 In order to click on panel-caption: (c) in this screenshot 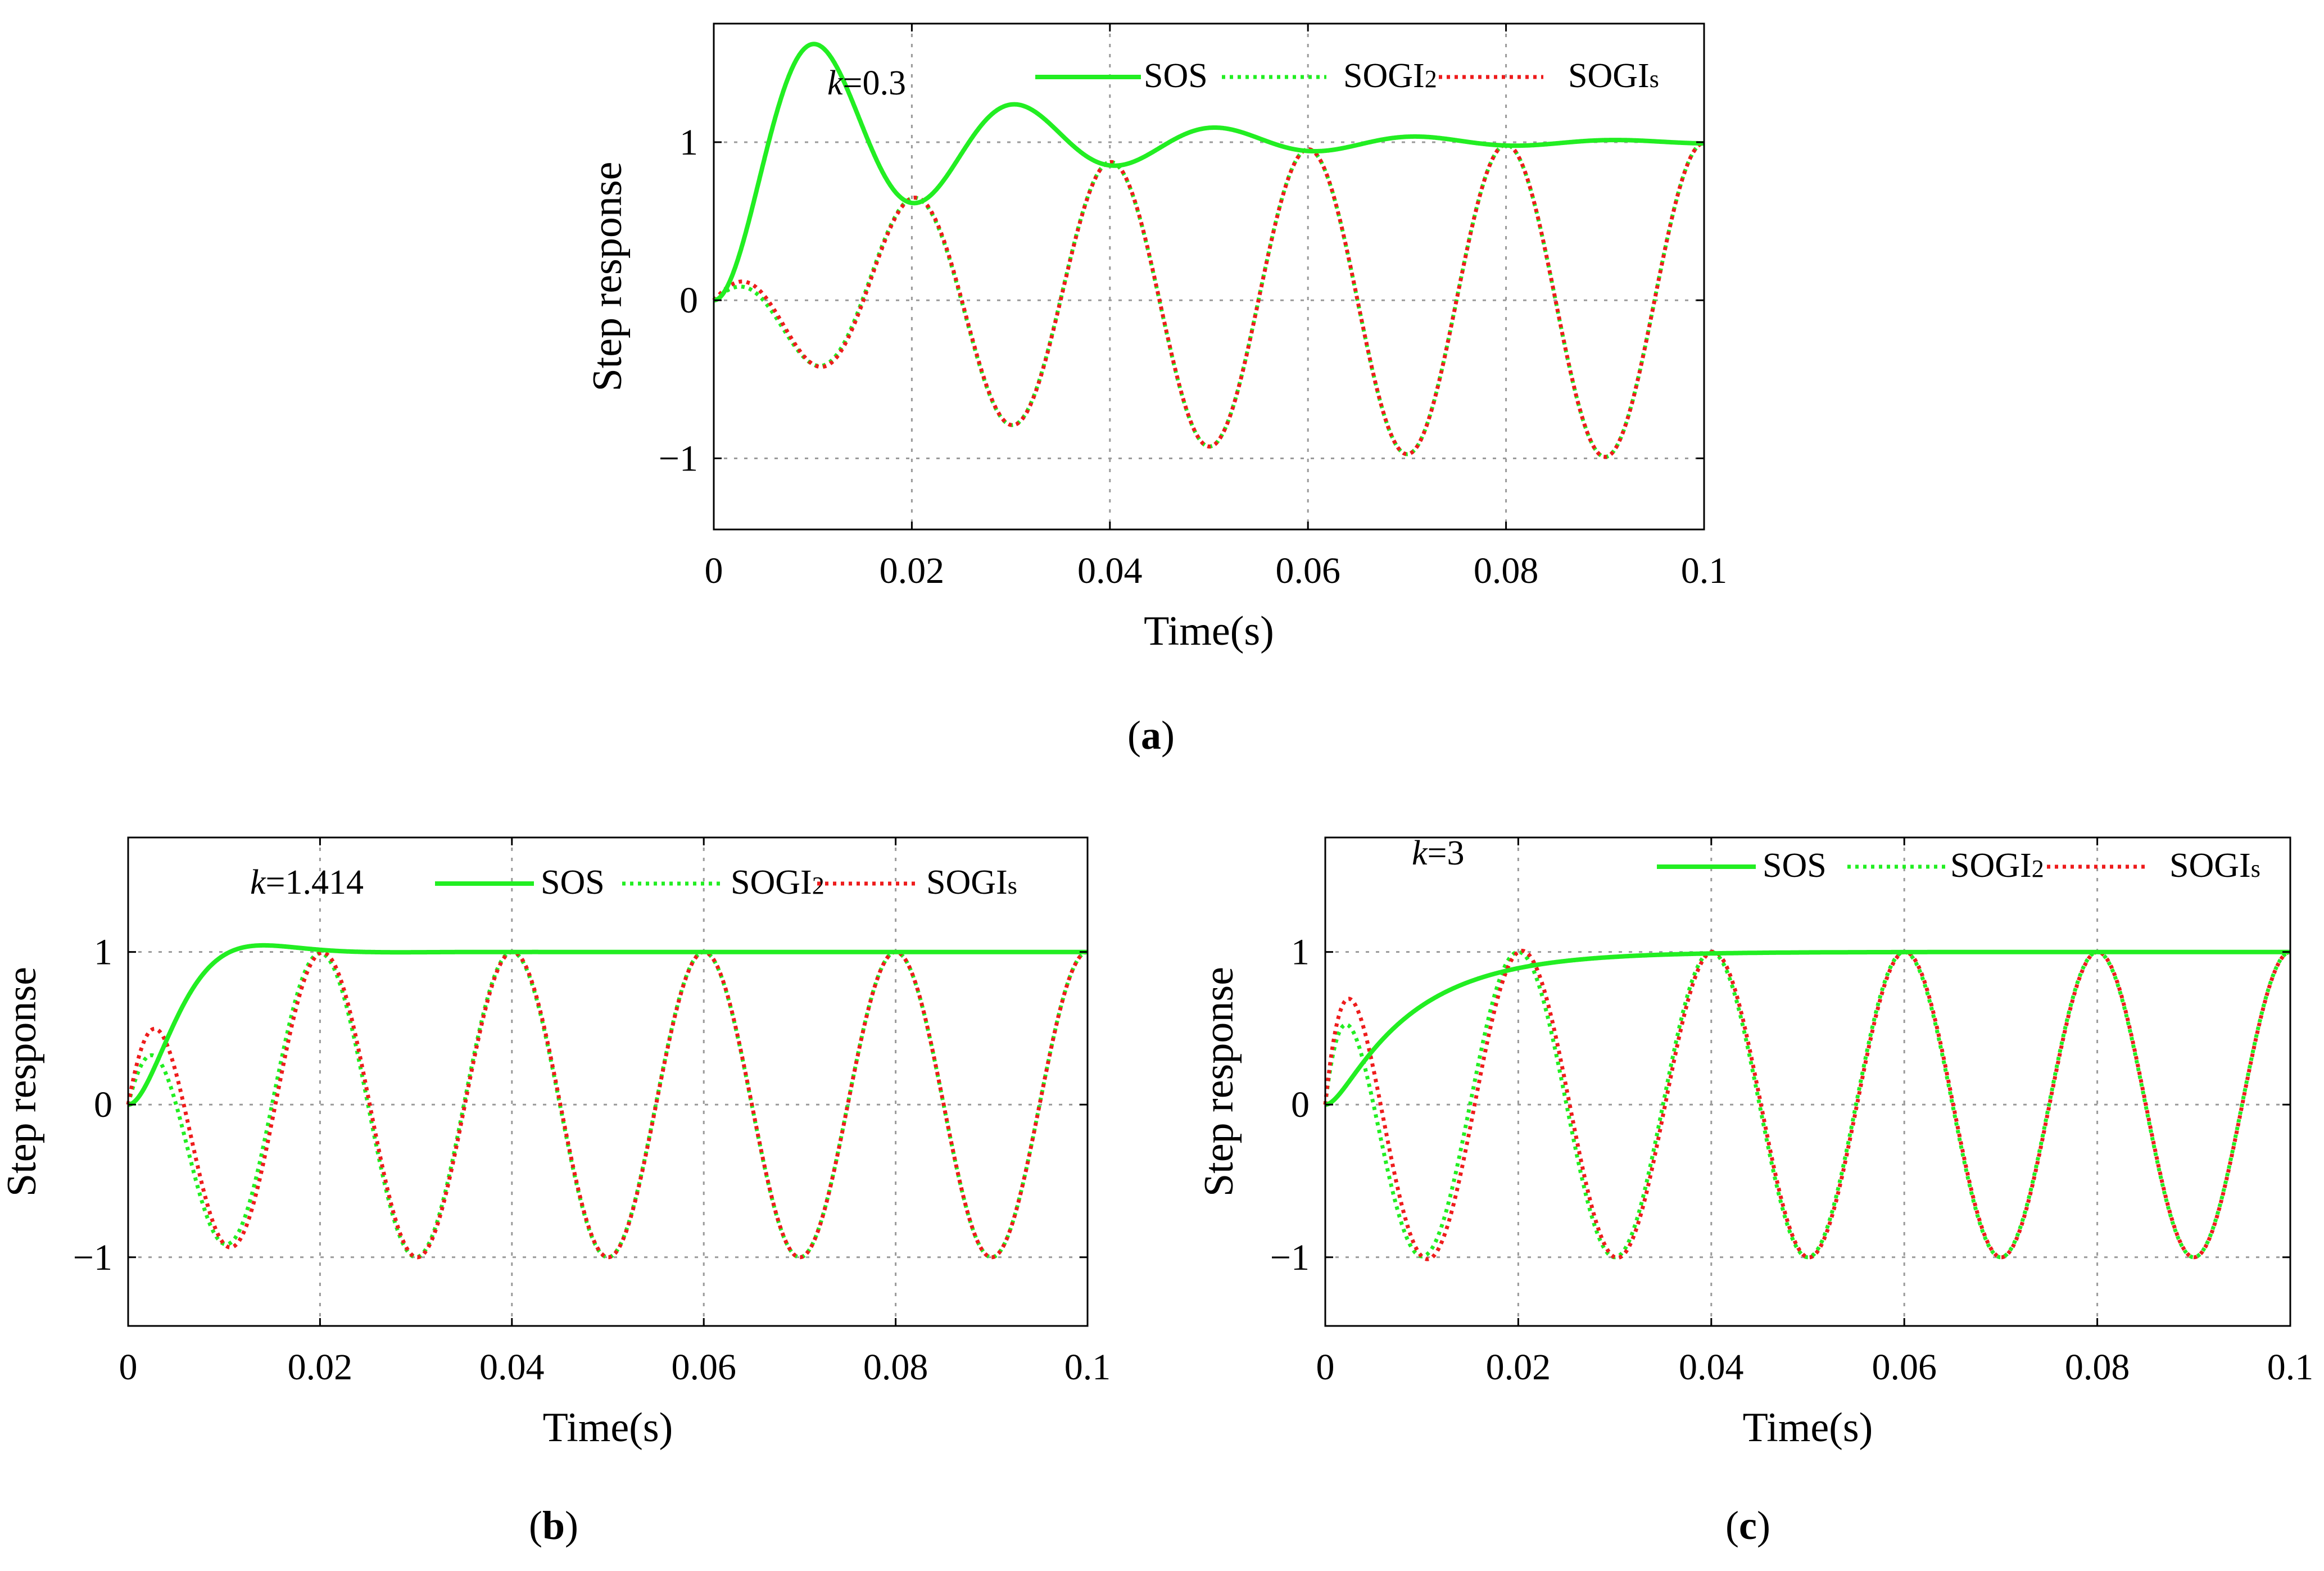, I will do `click(1747, 1525)`.